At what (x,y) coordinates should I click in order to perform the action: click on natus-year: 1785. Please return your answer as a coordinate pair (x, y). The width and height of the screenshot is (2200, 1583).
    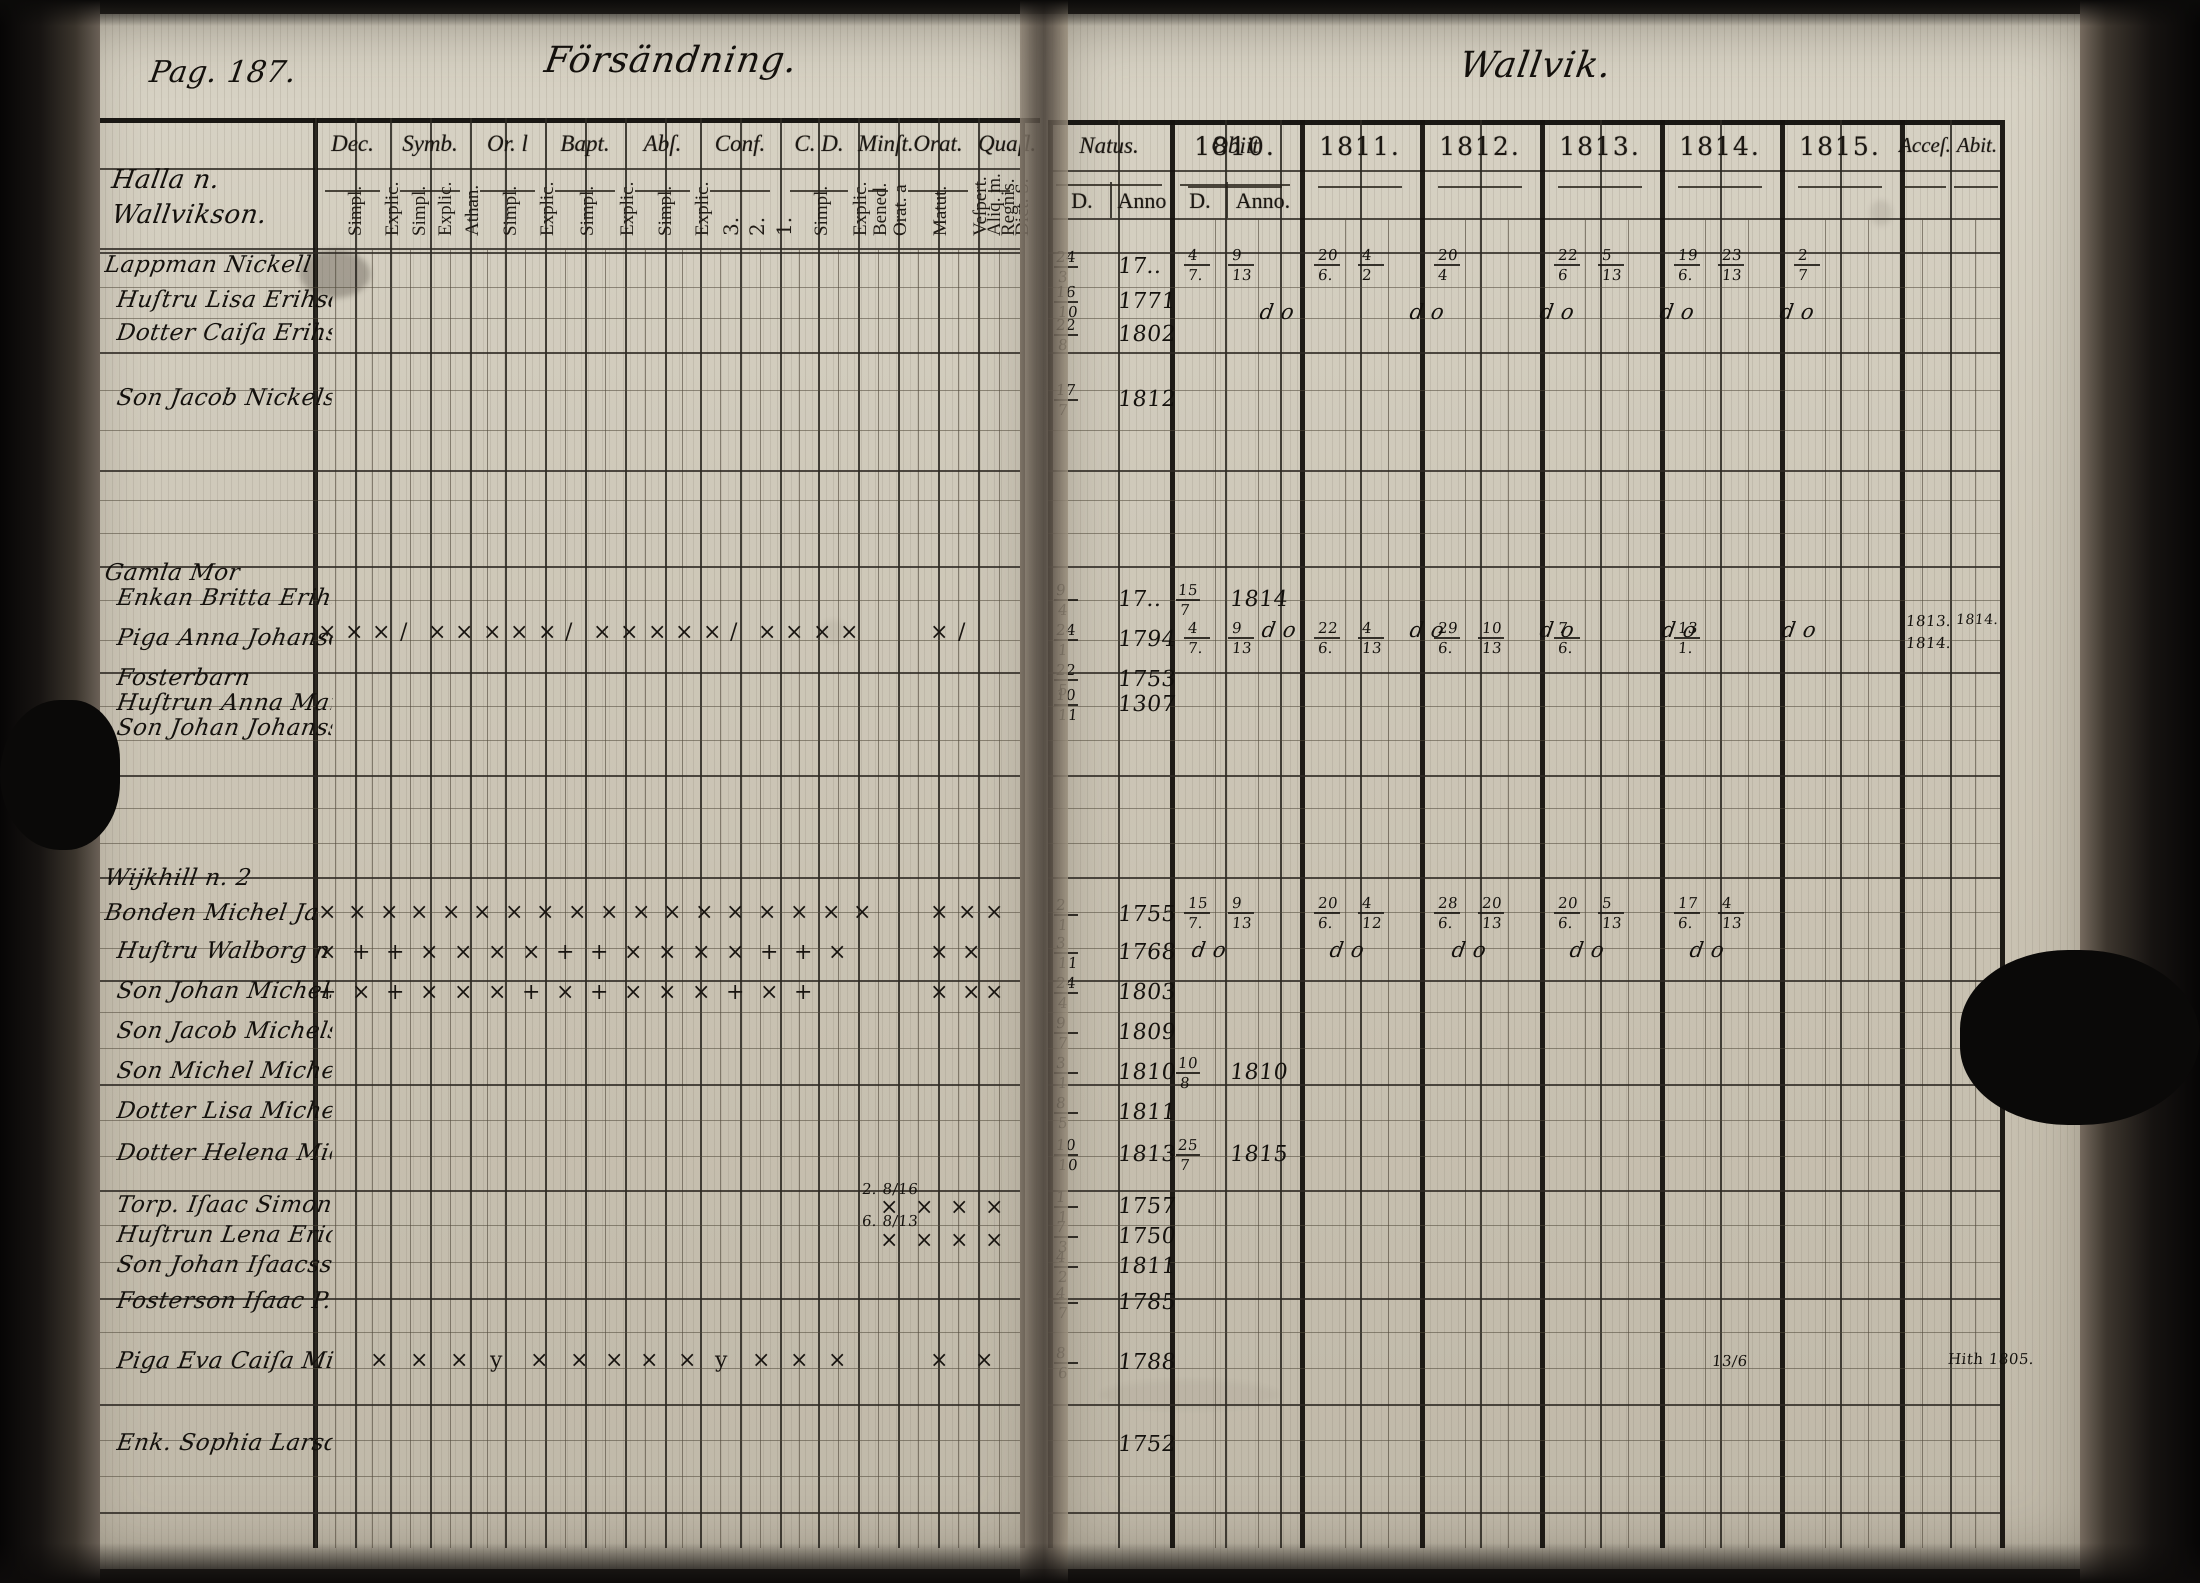
    Looking at the image, I should click on (1147, 1302).